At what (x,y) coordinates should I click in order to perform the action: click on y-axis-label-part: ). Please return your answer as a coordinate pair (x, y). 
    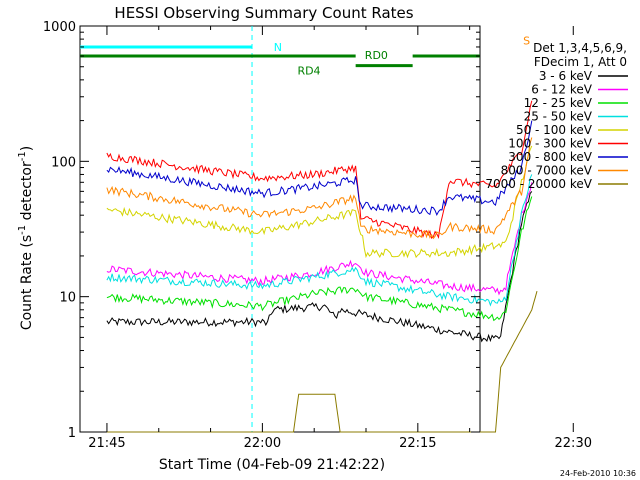
    Looking at the image, I should click on (27, 148).